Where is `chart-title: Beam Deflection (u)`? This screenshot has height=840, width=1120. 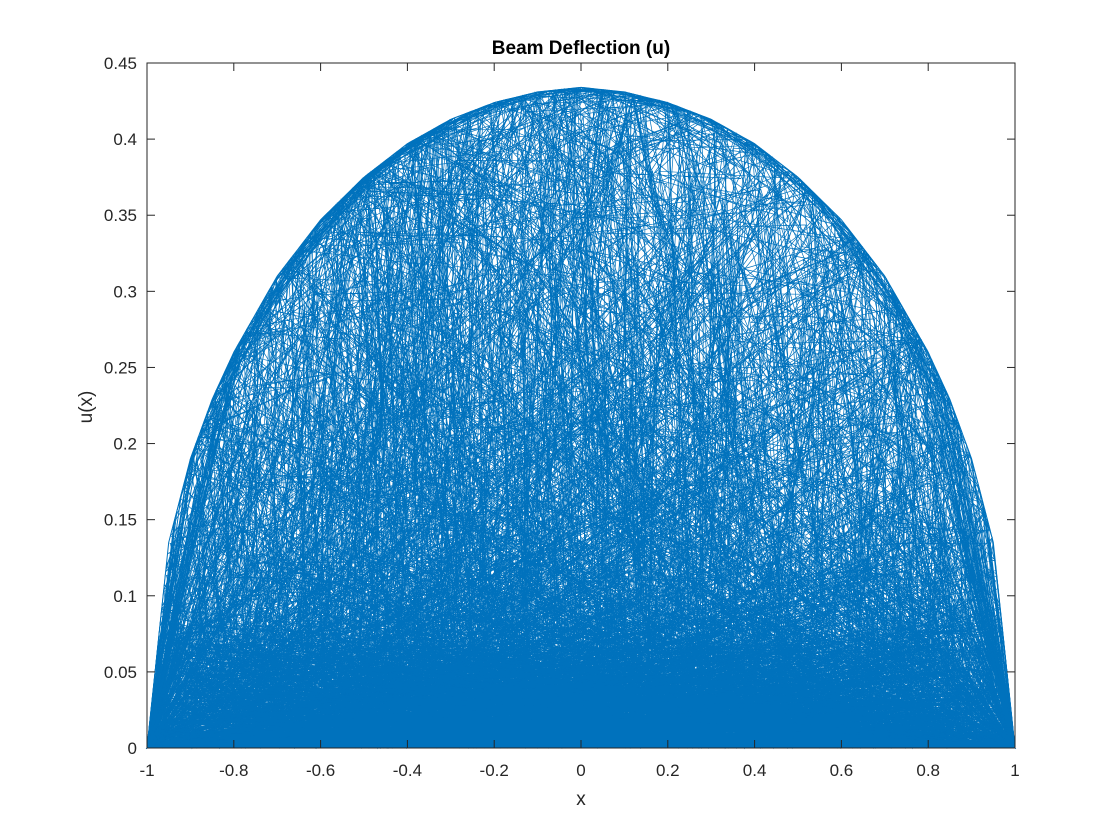 chart-title: Beam Deflection (u) is located at coordinates (581, 48).